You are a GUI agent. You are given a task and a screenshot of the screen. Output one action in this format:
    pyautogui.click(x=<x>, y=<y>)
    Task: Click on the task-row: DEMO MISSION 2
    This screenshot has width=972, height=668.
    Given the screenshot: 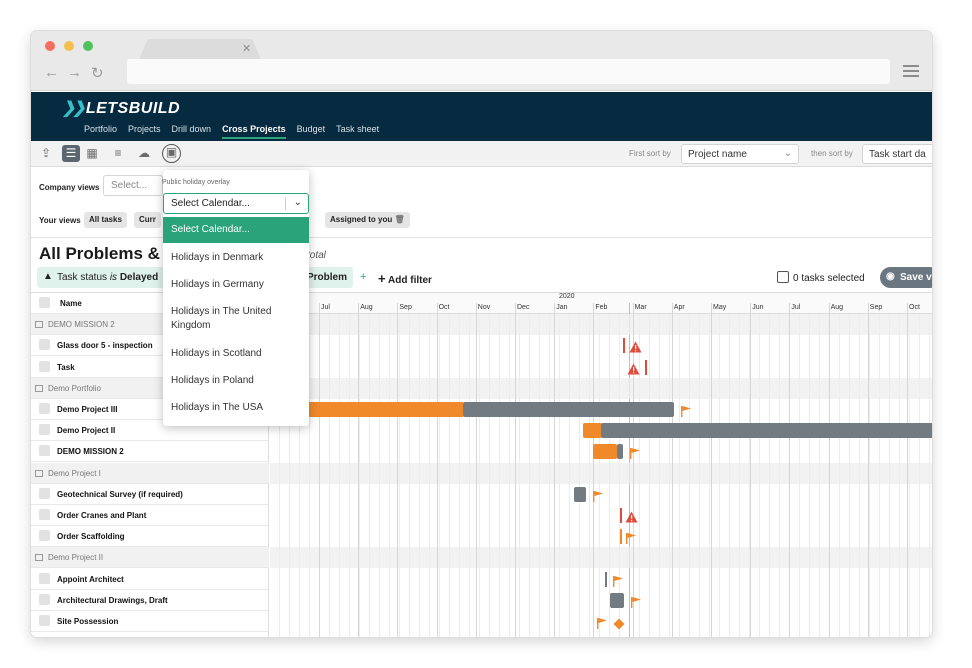 What is the action you would take?
    pyautogui.click(x=150, y=452)
    